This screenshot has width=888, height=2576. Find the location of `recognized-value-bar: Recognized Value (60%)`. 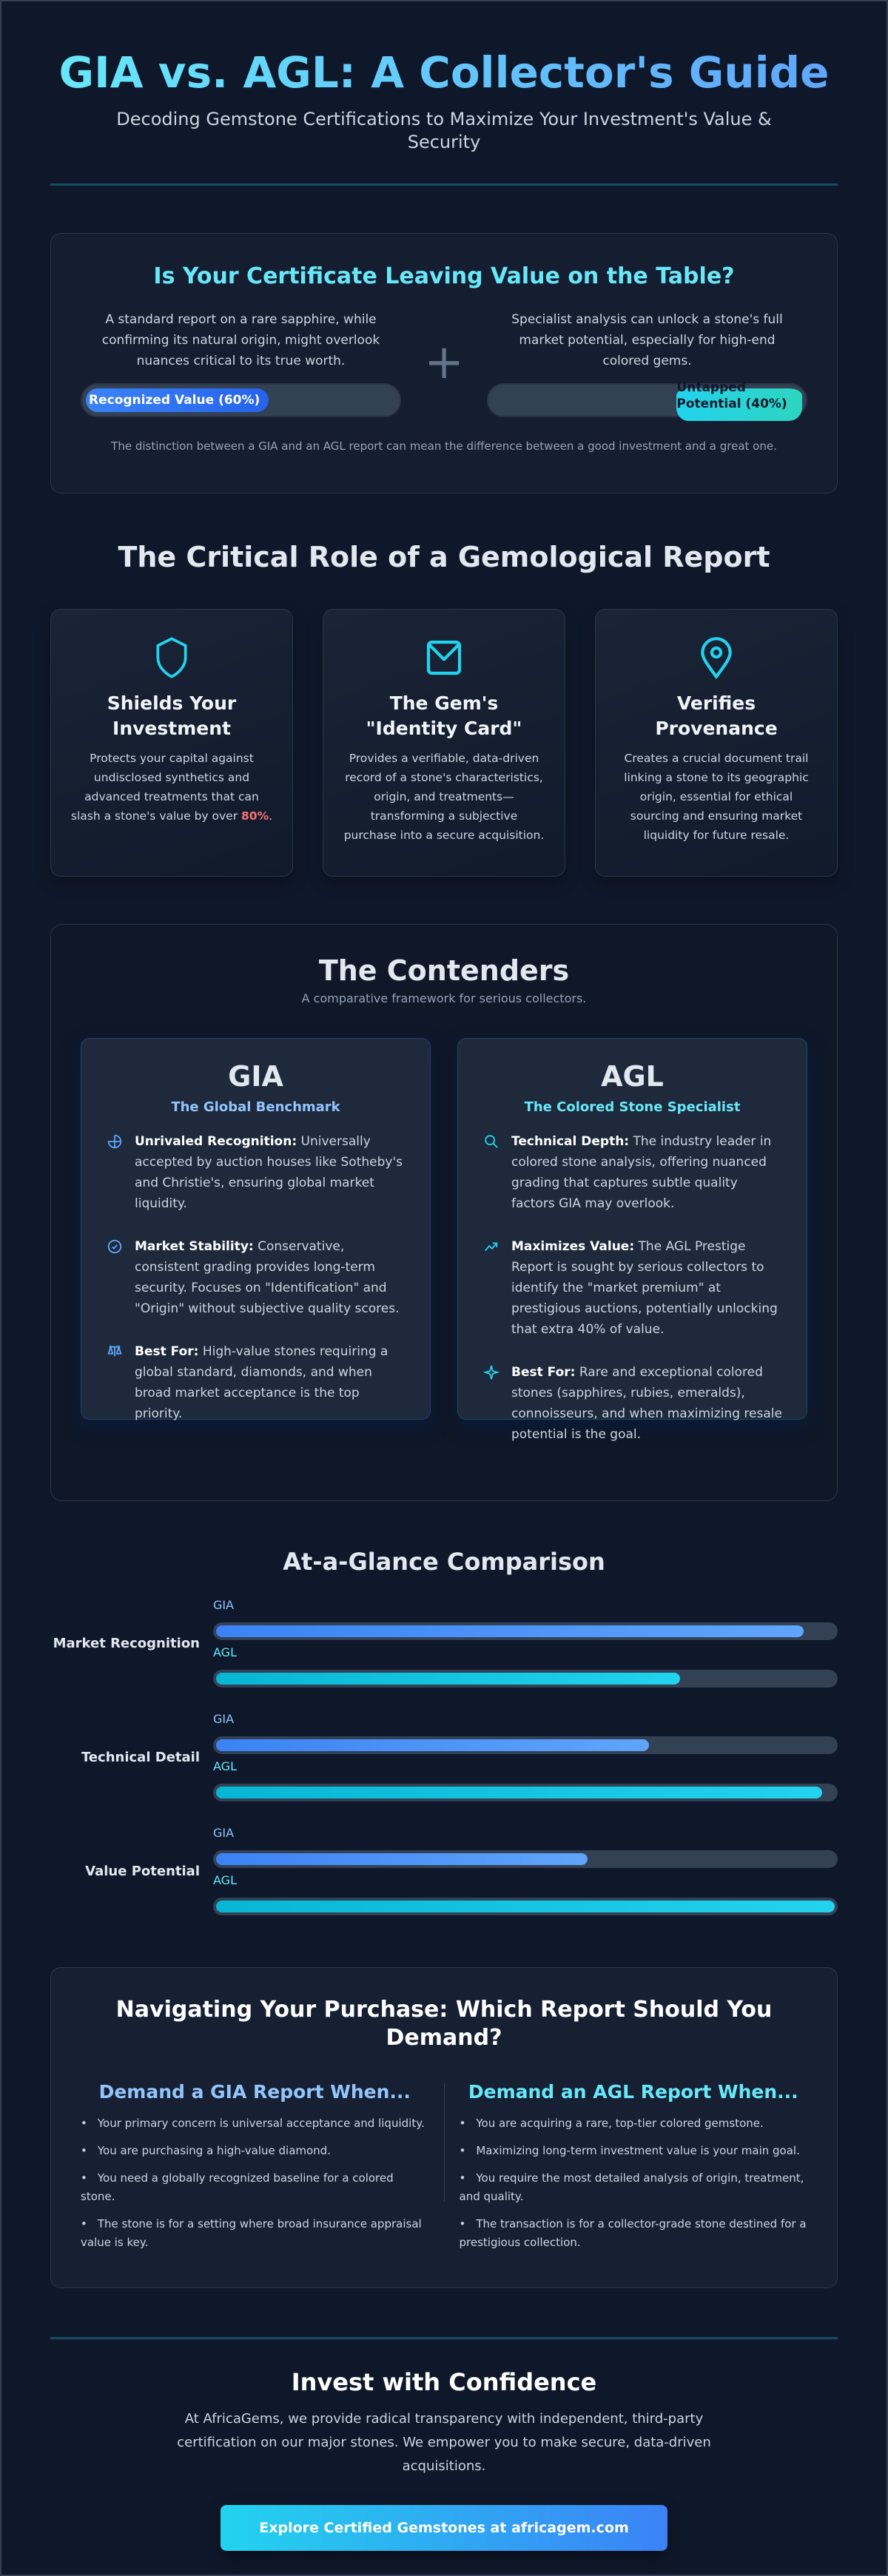

recognized-value-bar: Recognized Value (60%) is located at coordinates (241, 400).